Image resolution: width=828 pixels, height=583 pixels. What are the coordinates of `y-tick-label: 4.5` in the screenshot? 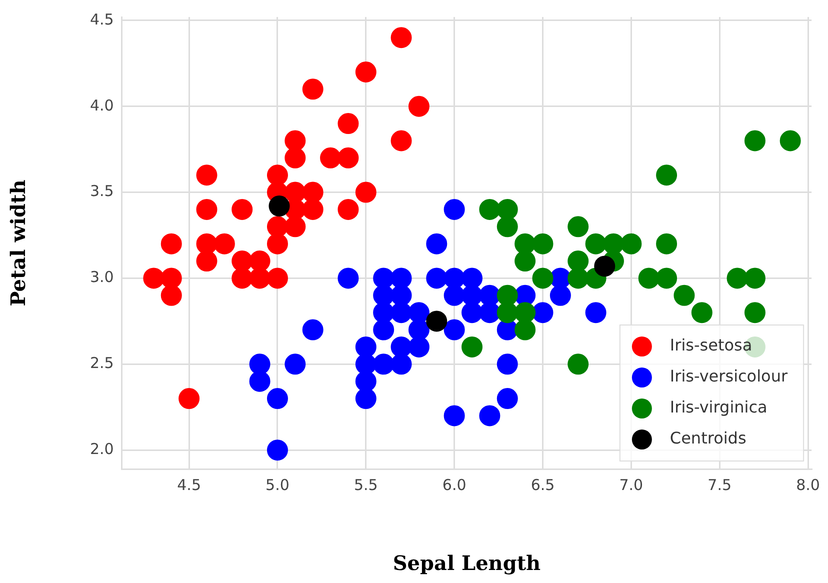 It's located at (102, 19).